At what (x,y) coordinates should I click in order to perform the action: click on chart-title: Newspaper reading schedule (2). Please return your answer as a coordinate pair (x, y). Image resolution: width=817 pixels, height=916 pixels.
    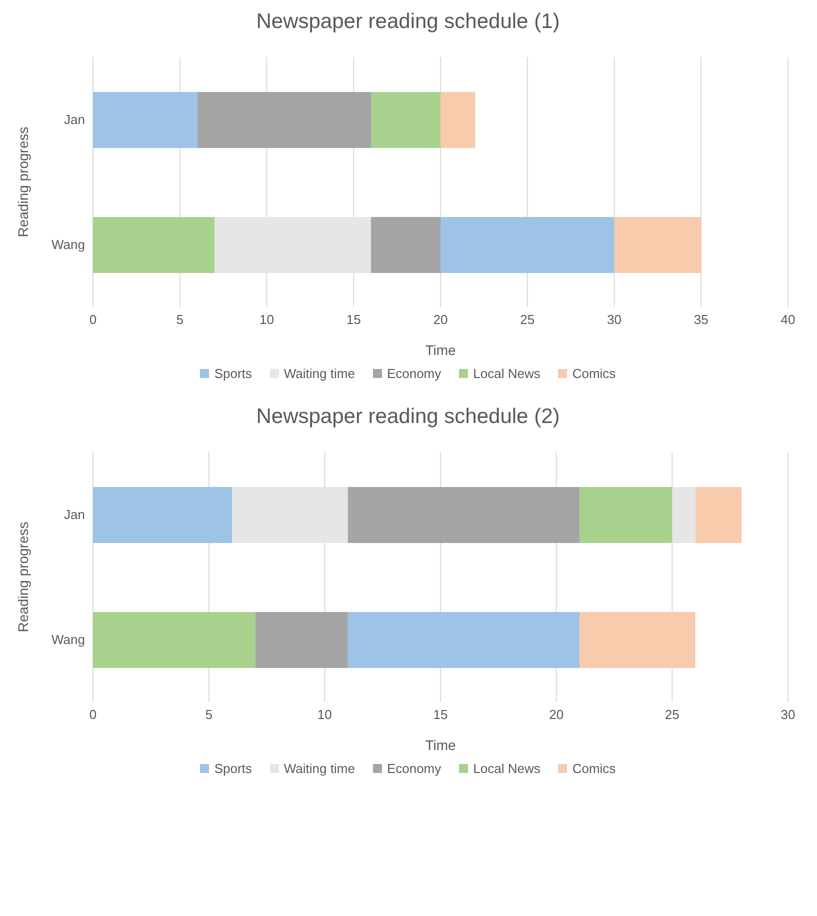
    Looking at the image, I should click on (408, 417).